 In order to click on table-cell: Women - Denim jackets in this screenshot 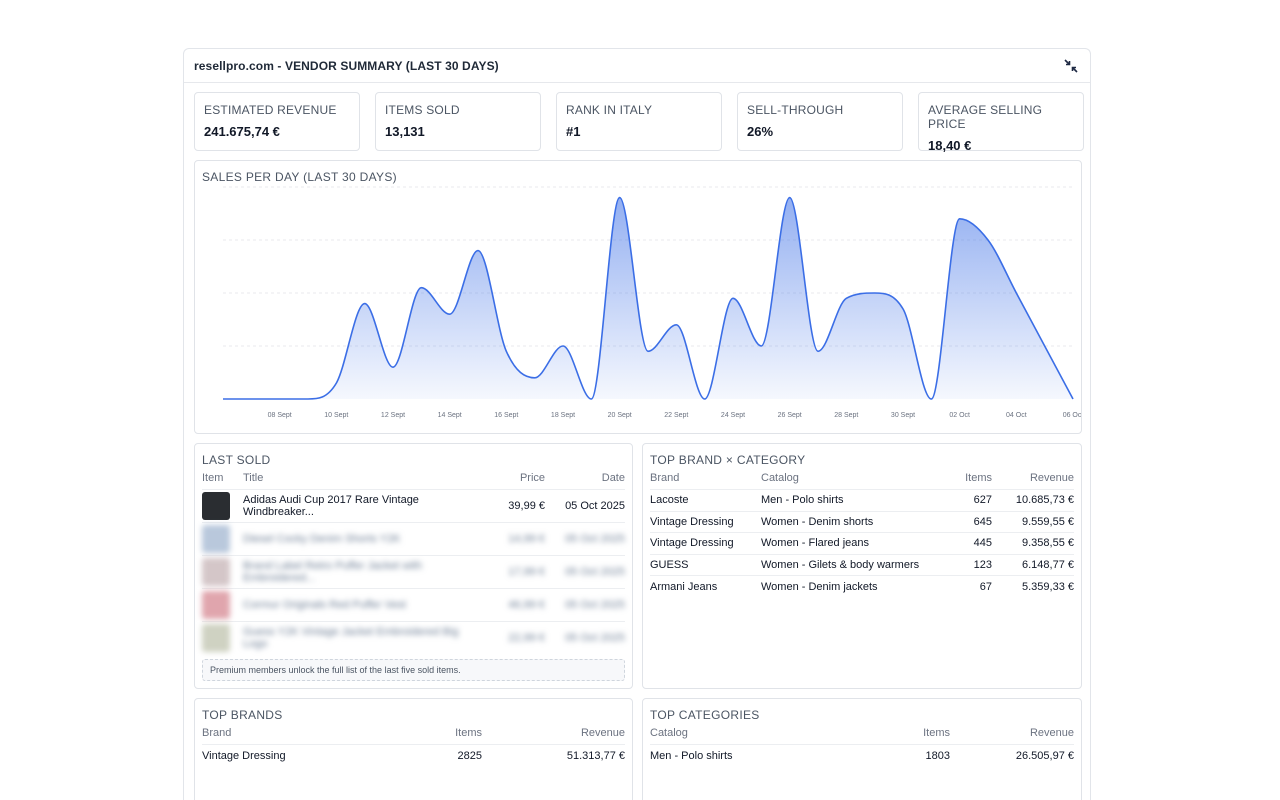, I will do `click(849, 586)`.